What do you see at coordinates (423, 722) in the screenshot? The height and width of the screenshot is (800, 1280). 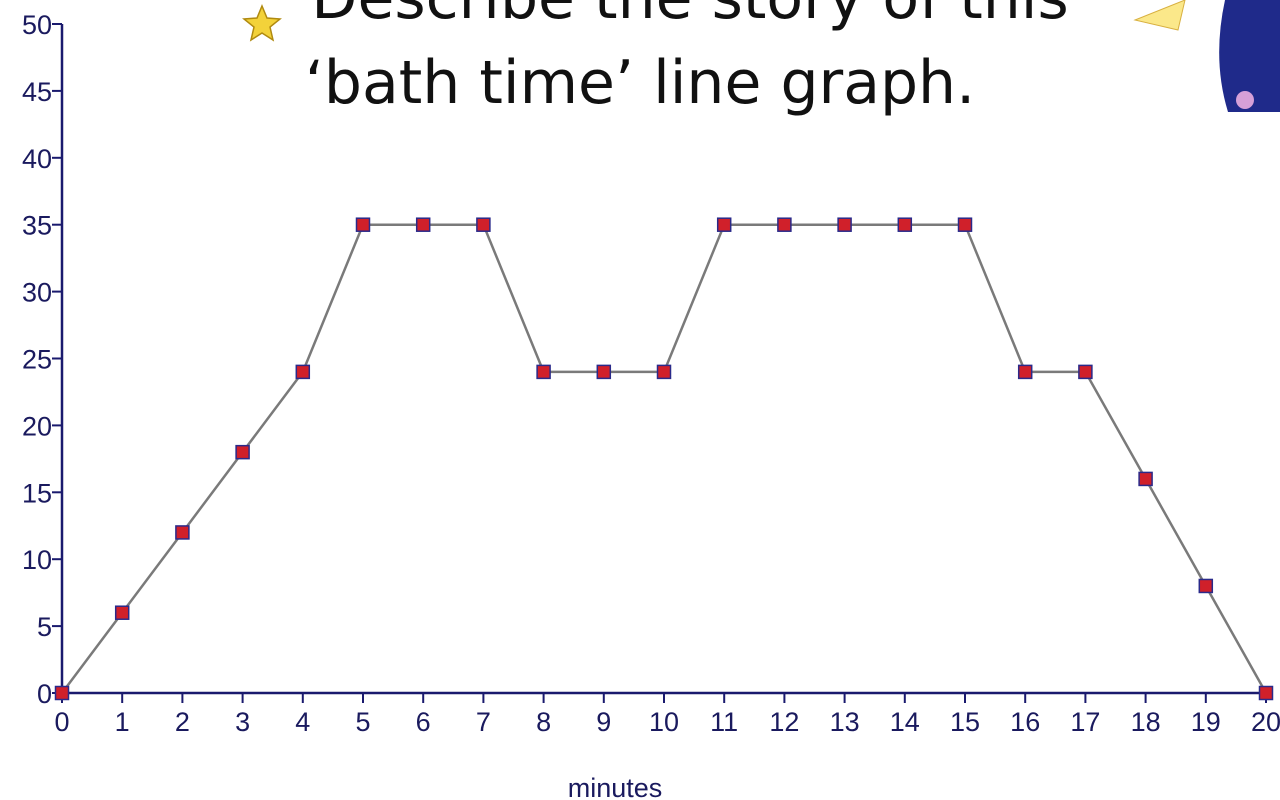 I see `x-tick-label: 6` at bounding box center [423, 722].